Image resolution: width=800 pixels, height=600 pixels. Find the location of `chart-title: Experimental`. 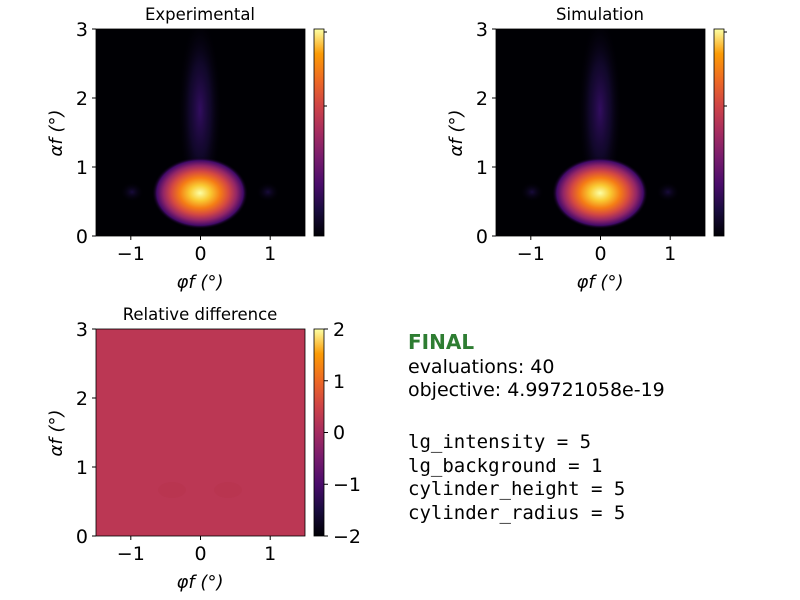

chart-title: Experimental is located at coordinates (200, 14).